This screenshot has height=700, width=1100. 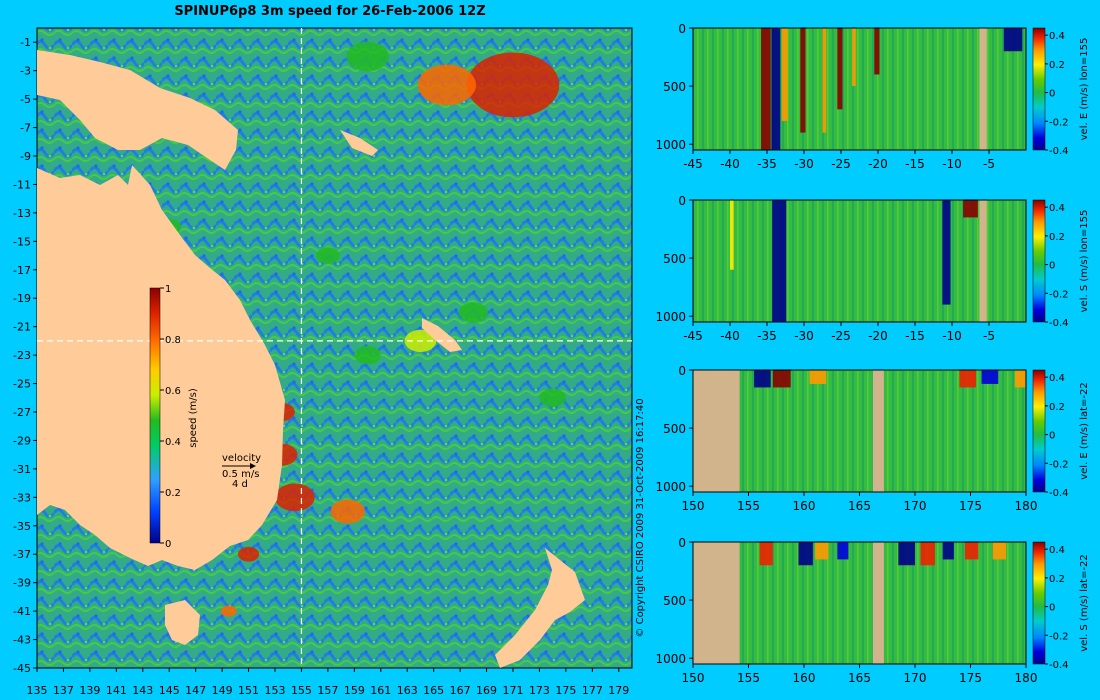 I want to click on speed-colorbar-tick-label: 0.2, so click(x=173, y=493).